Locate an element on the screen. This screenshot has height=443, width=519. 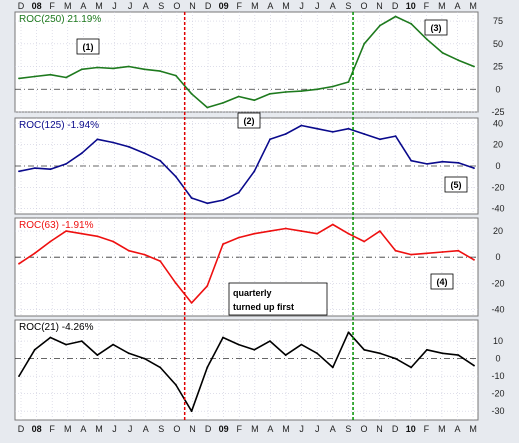
panel-1-ytick: 20 is located at coordinates (498, 145).